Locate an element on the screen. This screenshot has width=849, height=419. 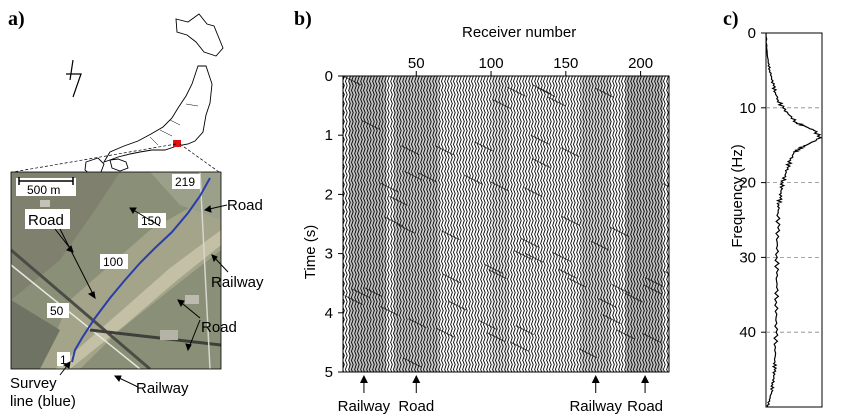
panel-b-annotations: Railway Road Railway Road is located at coordinates (500, 395).